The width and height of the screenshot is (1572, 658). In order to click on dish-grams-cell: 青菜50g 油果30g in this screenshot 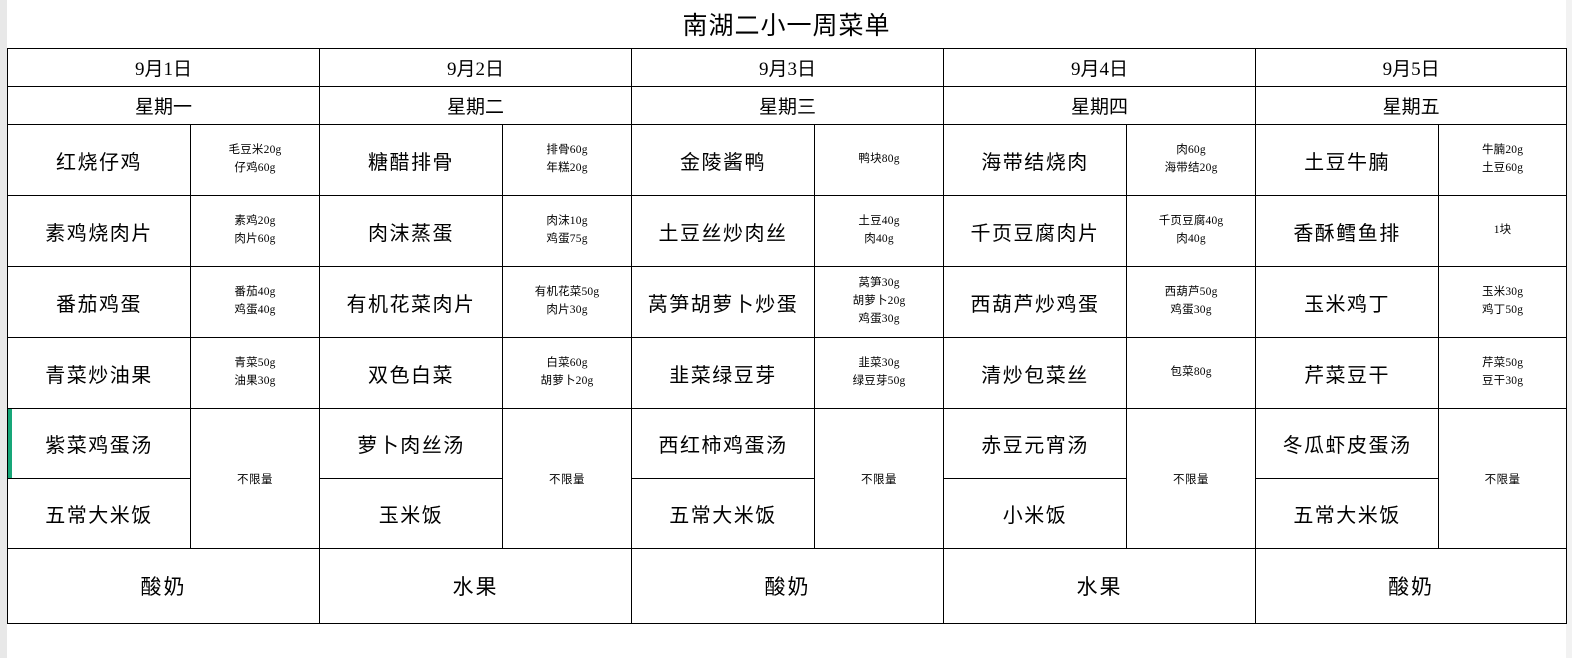, I will do `click(255, 373)`.